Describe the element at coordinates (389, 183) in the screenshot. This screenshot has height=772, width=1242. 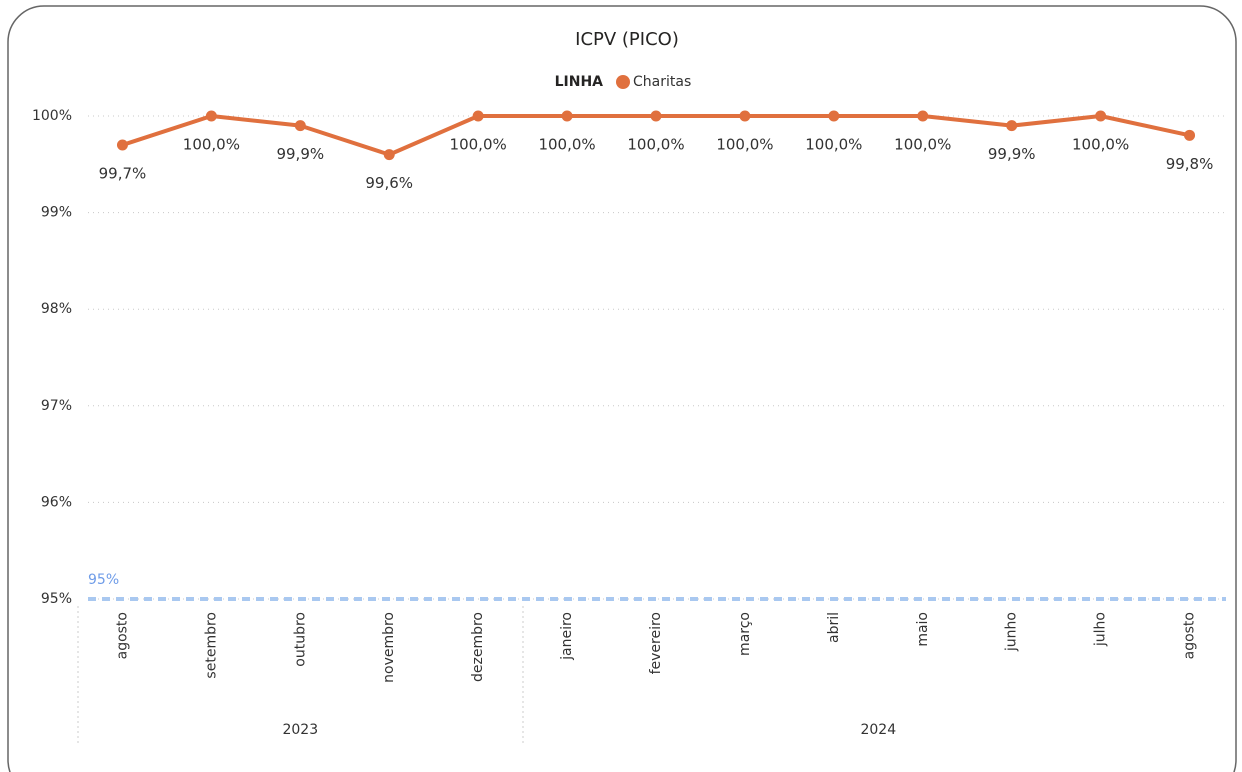
I see `data-label: 99,6%` at that location.